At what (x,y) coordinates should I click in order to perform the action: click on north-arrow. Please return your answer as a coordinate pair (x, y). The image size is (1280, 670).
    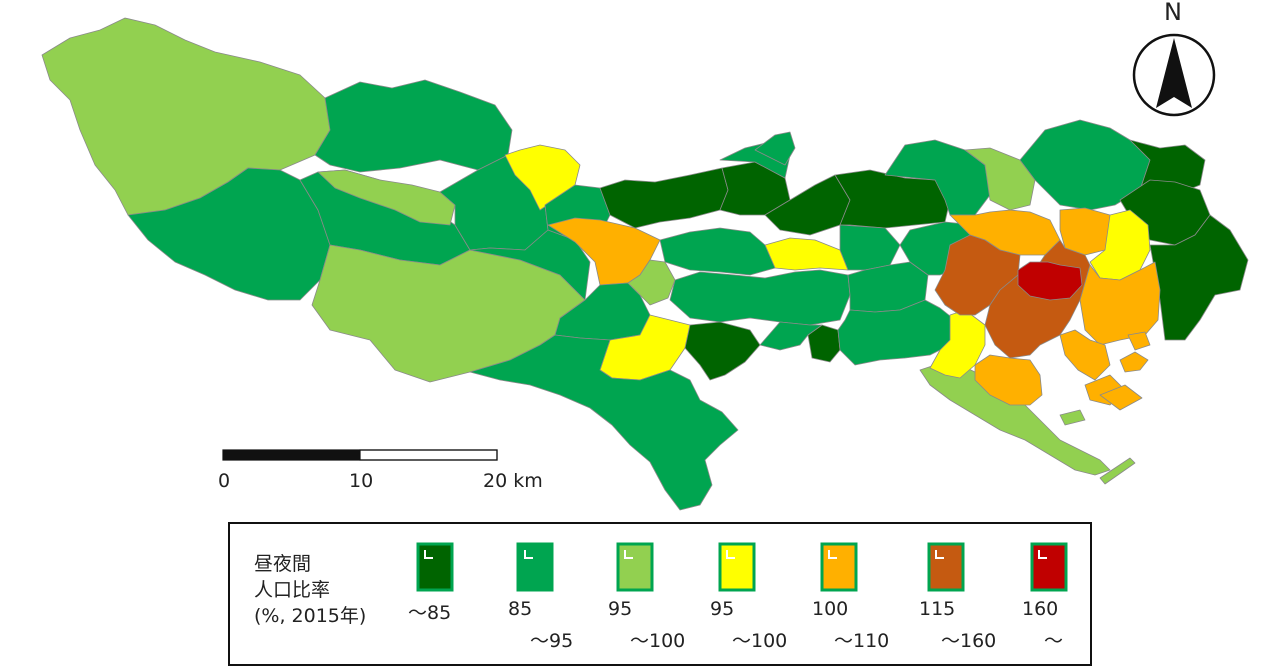
    Looking at the image, I should click on (1174, 75).